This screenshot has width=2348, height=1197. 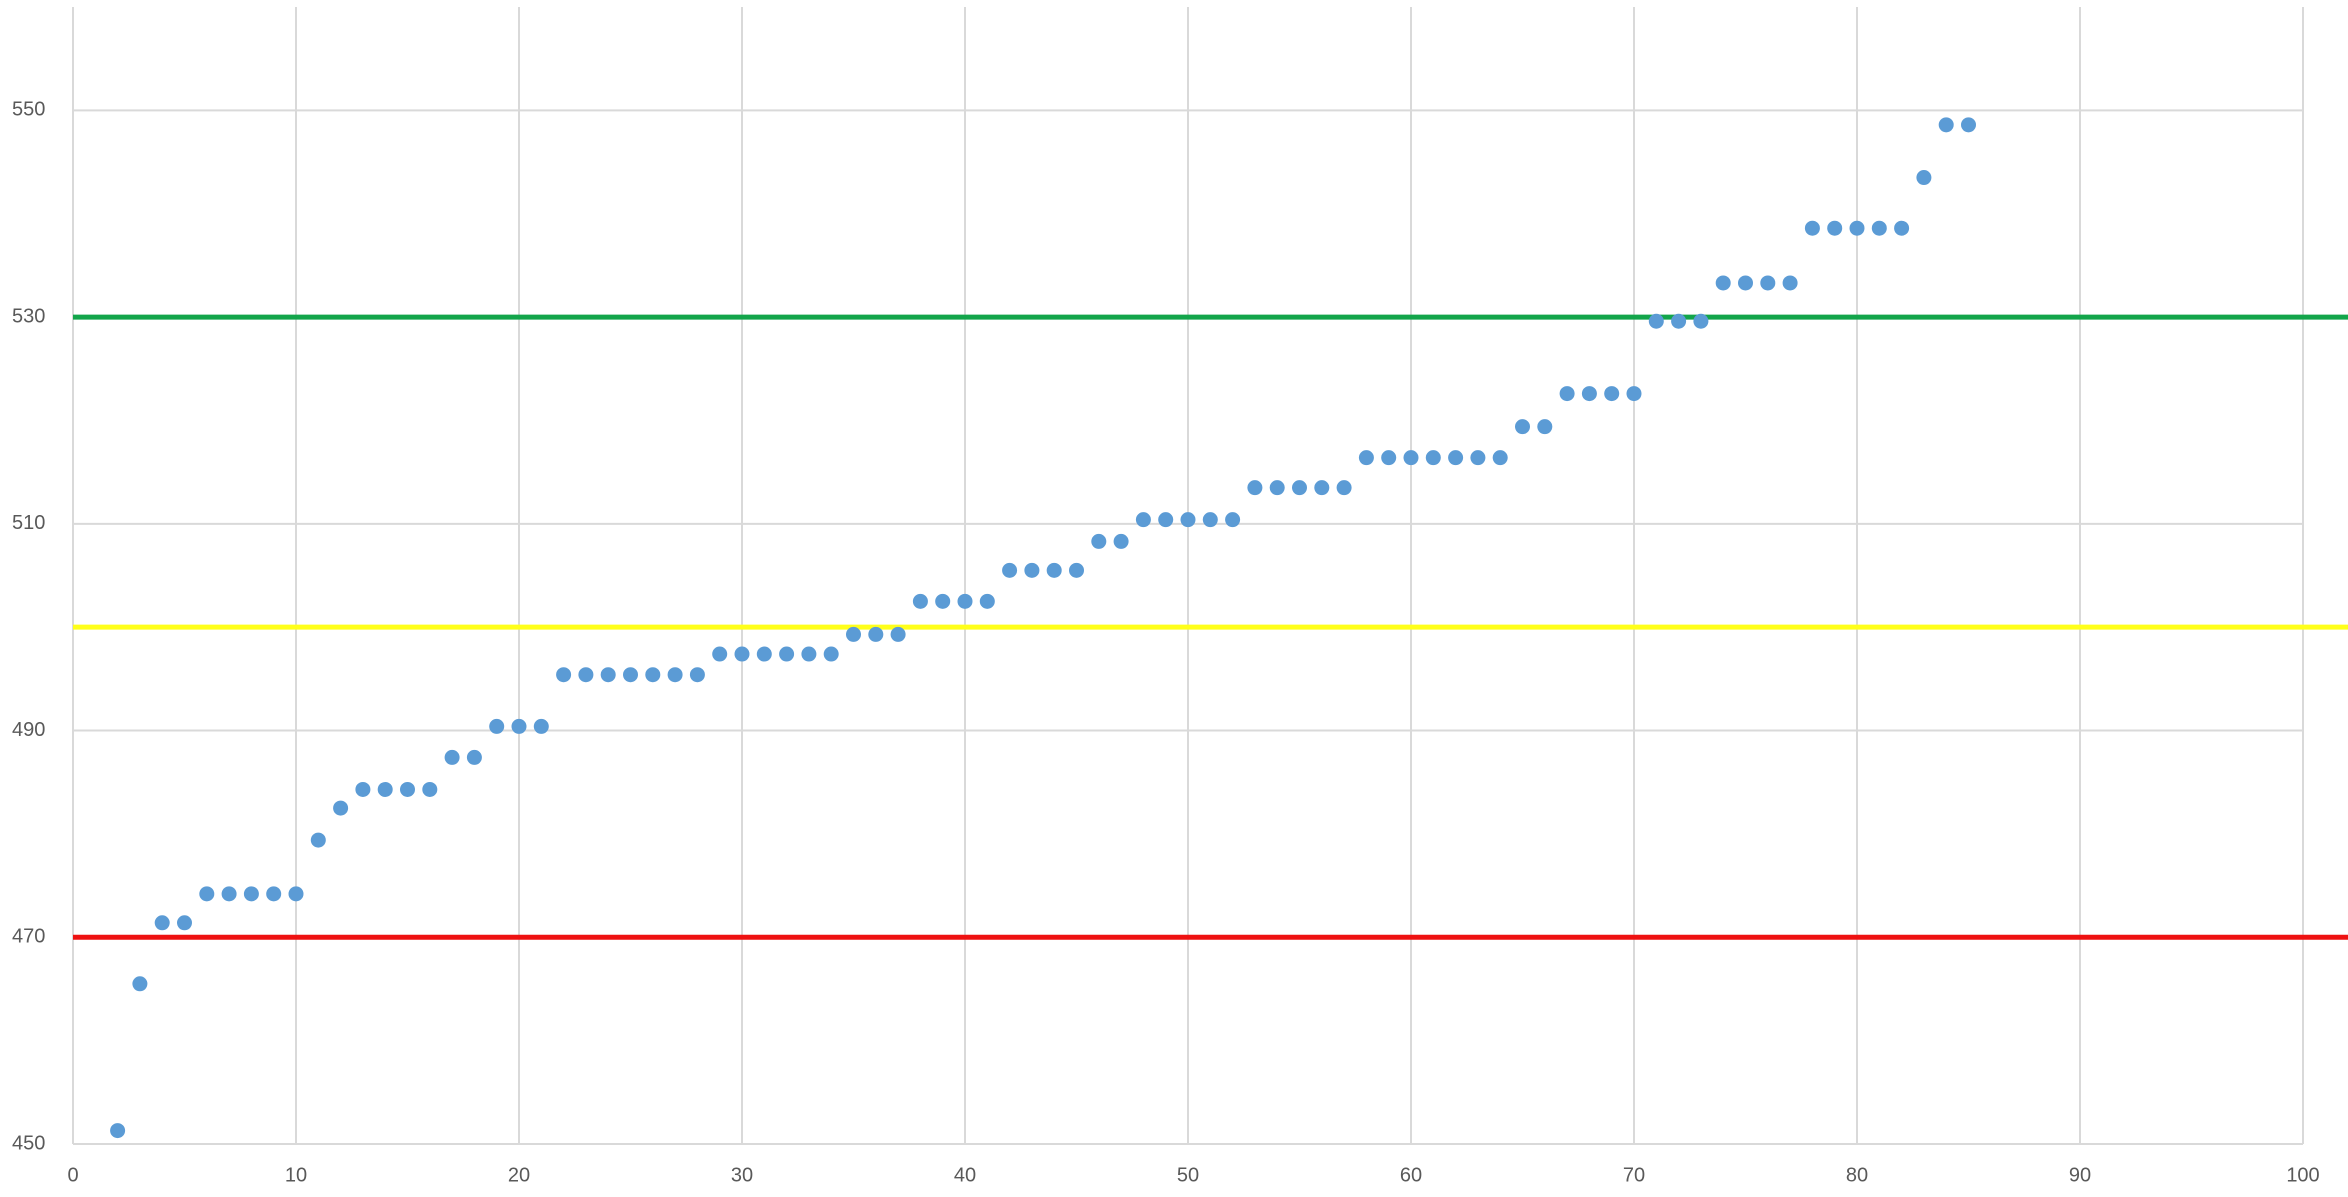 I want to click on y-tick-label: 530, so click(x=28, y=316).